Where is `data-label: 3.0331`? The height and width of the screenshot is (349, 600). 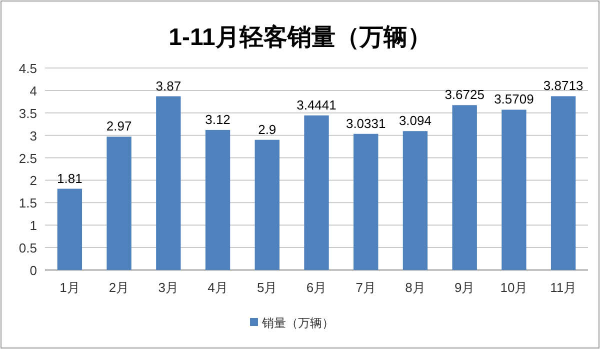 data-label: 3.0331 is located at coordinates (366, 123).